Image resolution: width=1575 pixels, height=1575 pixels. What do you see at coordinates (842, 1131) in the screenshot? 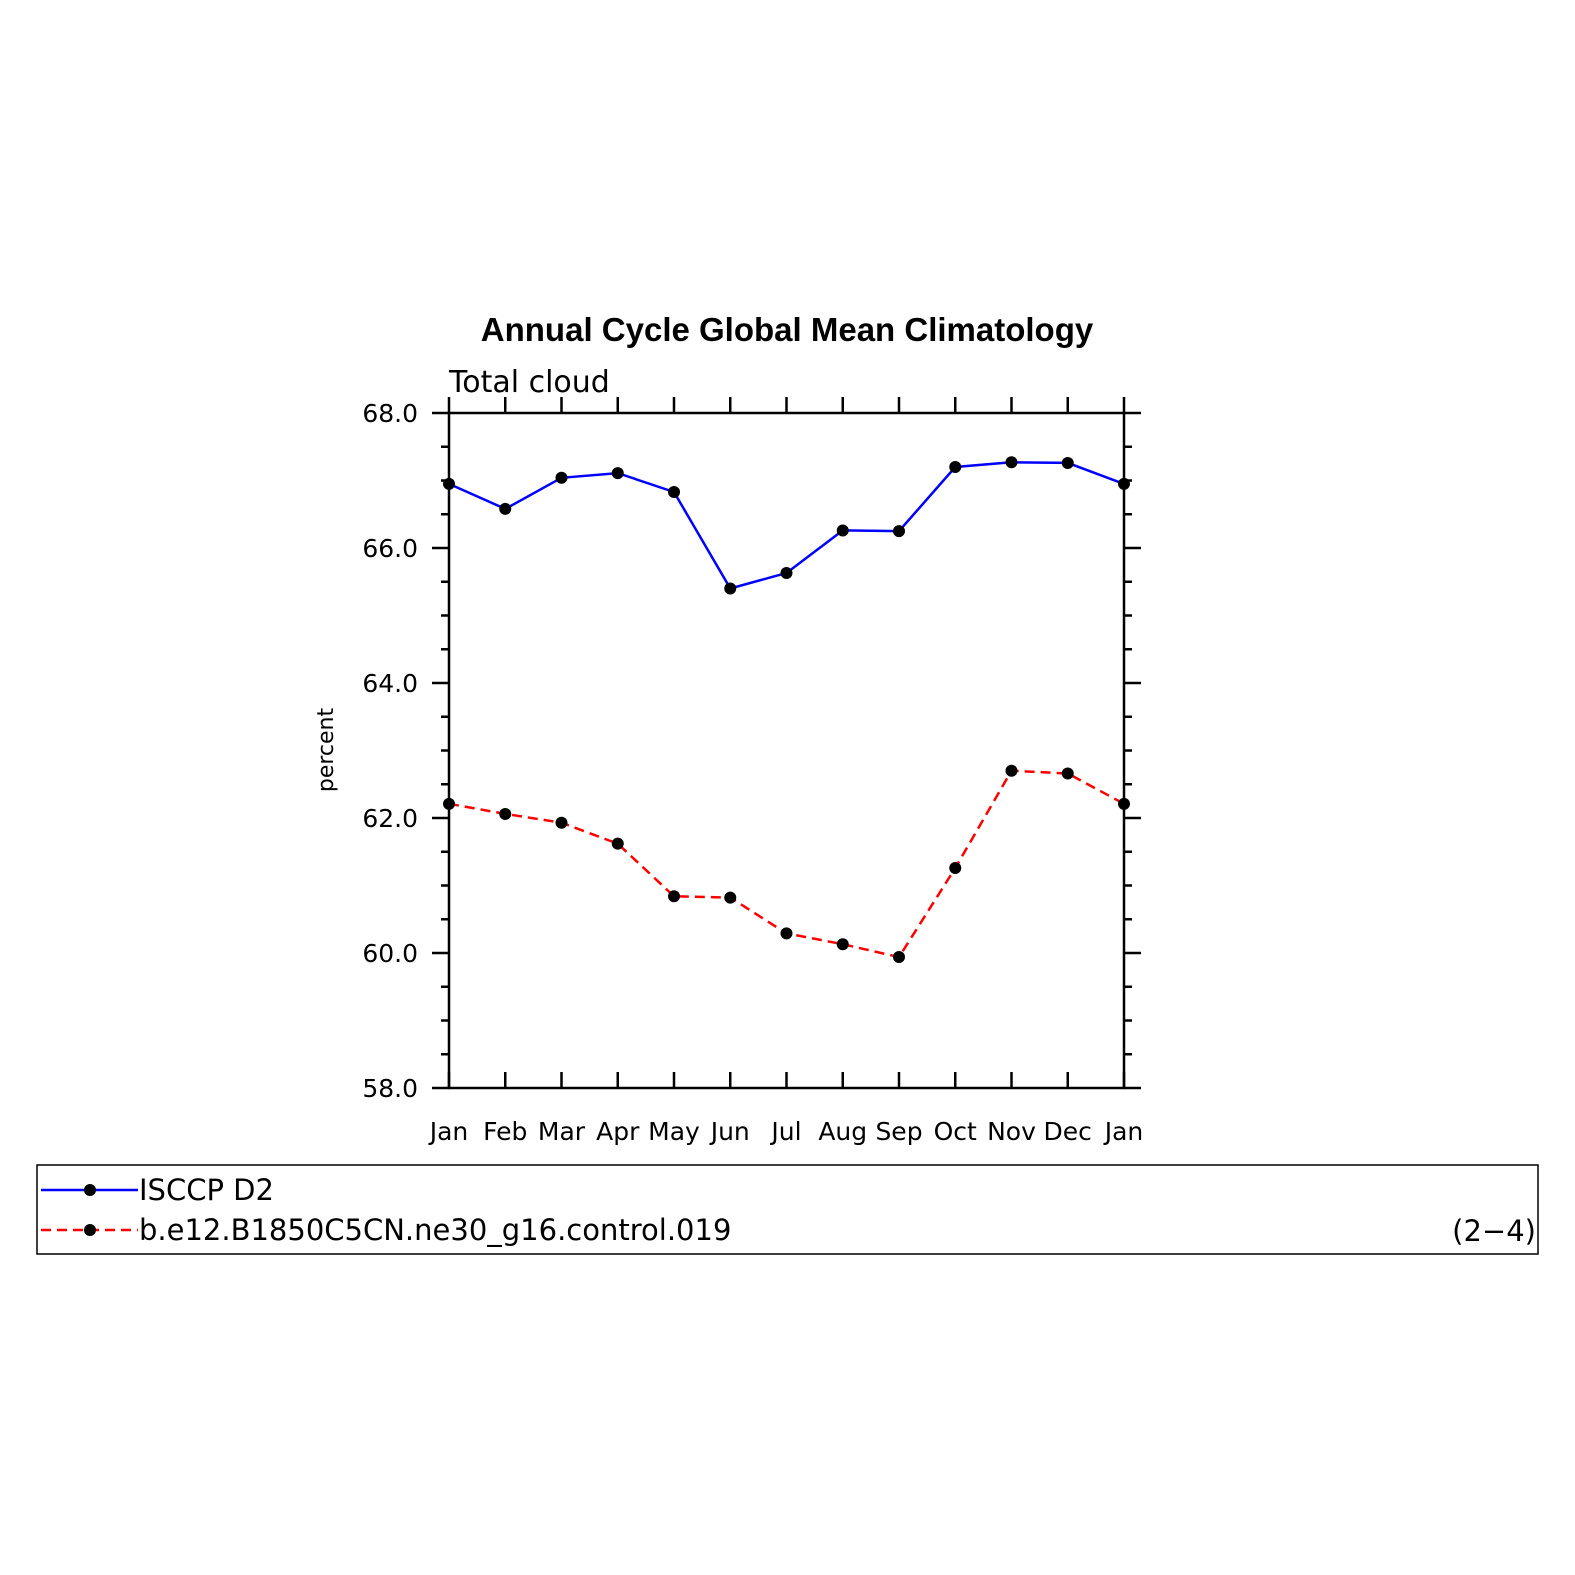
I see `x-tick-label: Aug` at bounding box center [842, 1131].